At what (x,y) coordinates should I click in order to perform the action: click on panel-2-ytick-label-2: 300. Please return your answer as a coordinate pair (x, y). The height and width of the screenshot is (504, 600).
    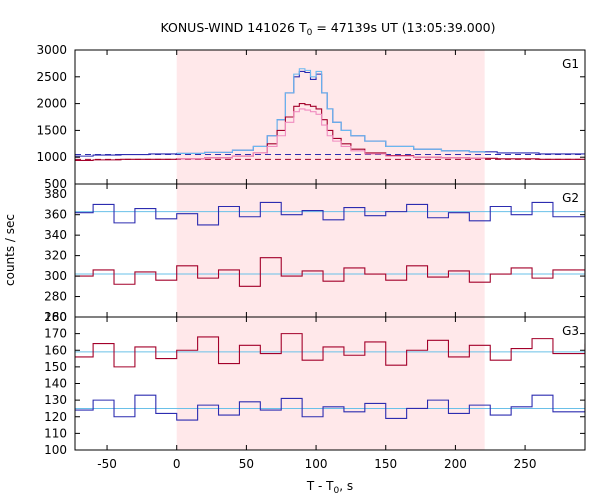
    Looking at the image, I should click on (55, 276).